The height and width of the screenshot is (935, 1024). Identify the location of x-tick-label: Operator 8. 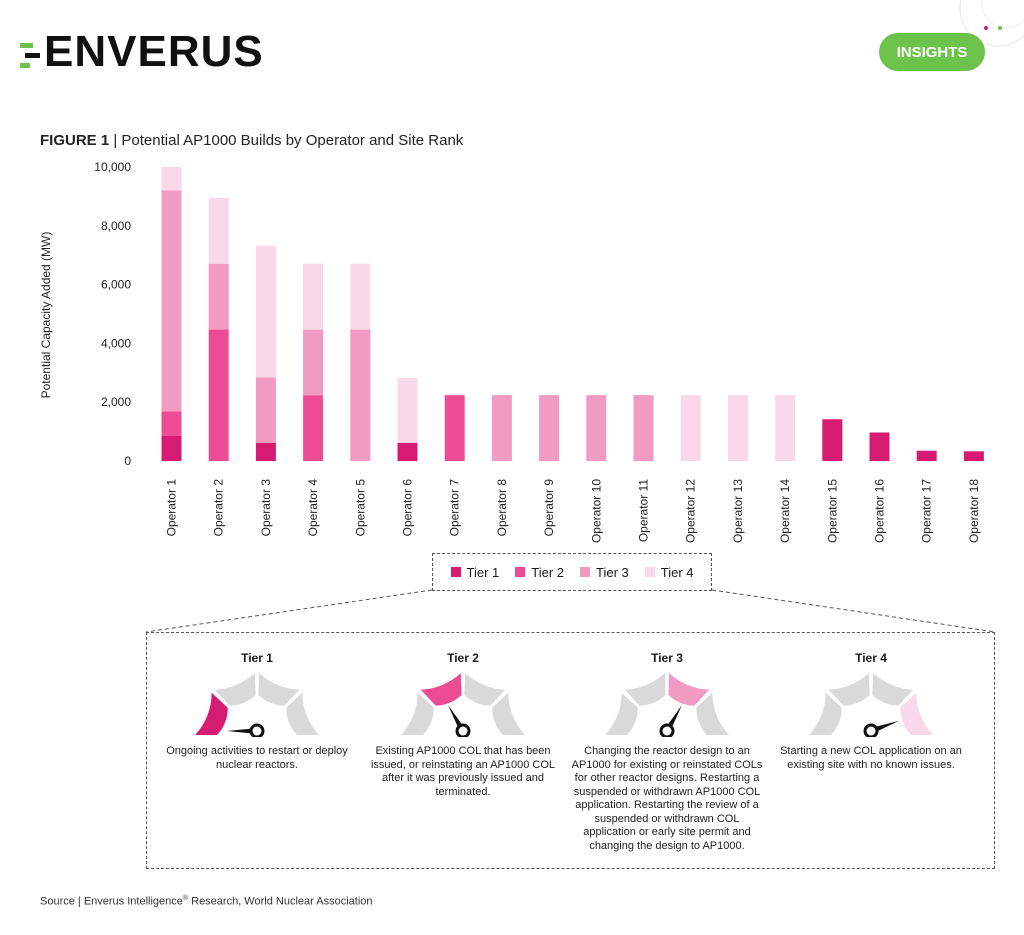
(502, 508).